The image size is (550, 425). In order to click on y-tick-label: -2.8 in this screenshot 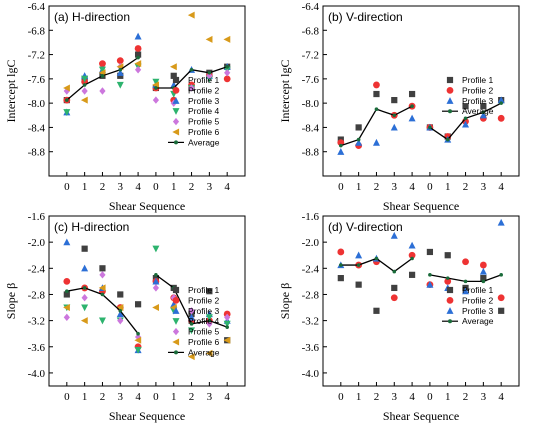, I will do `click(37, 295)`.